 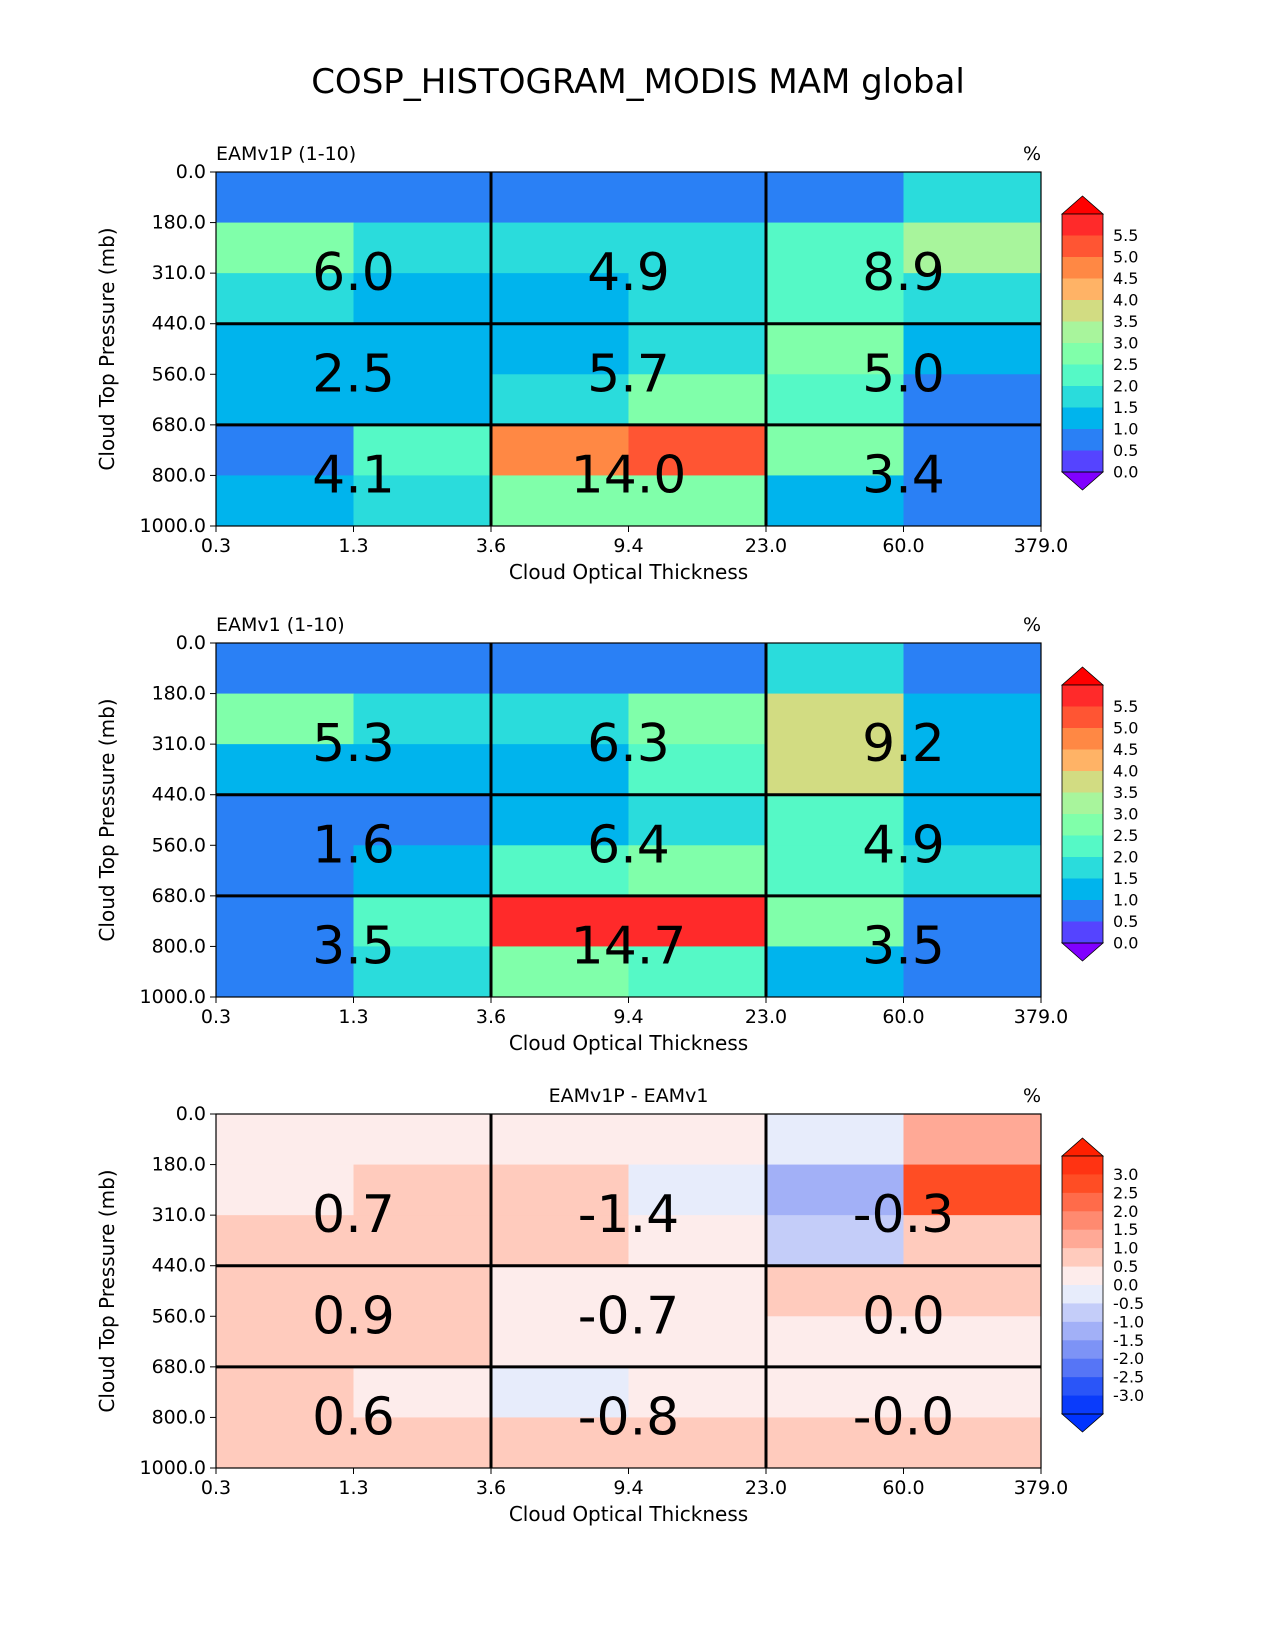 What do you see at coordinates (1128, 1395) in the screenshot?
I see `colorbar-tick-label: -3.0` at bounding box center [1128, 1395].